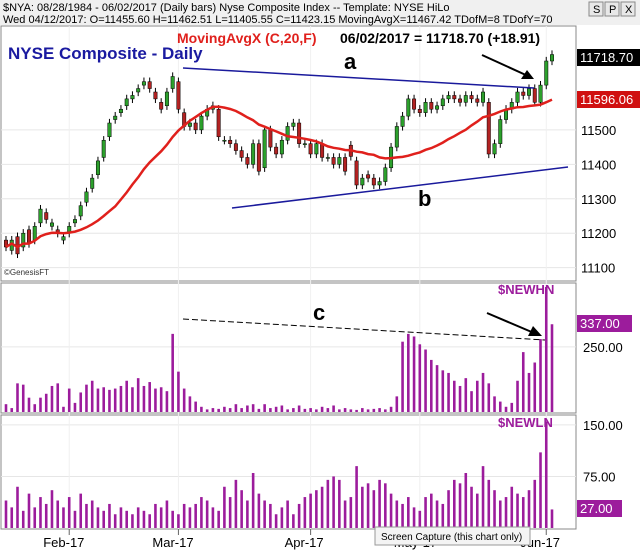 The width and height of the screenshot is (640, 557). I want to click on price-tick-label: 11200, so click(598, 233).